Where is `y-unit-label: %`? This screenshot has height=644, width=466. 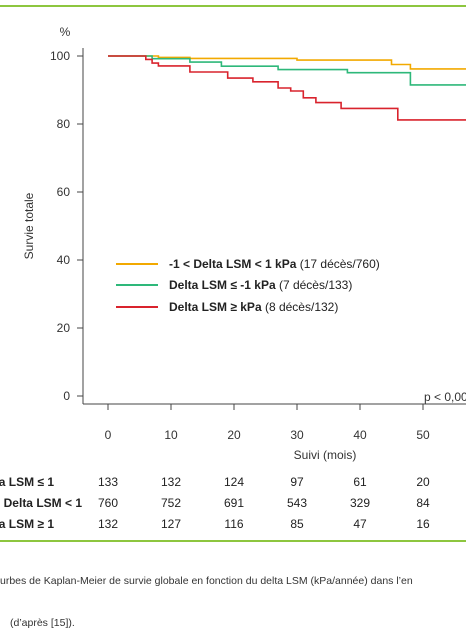
y-unit-label: % is located at coordinates (65, 32).